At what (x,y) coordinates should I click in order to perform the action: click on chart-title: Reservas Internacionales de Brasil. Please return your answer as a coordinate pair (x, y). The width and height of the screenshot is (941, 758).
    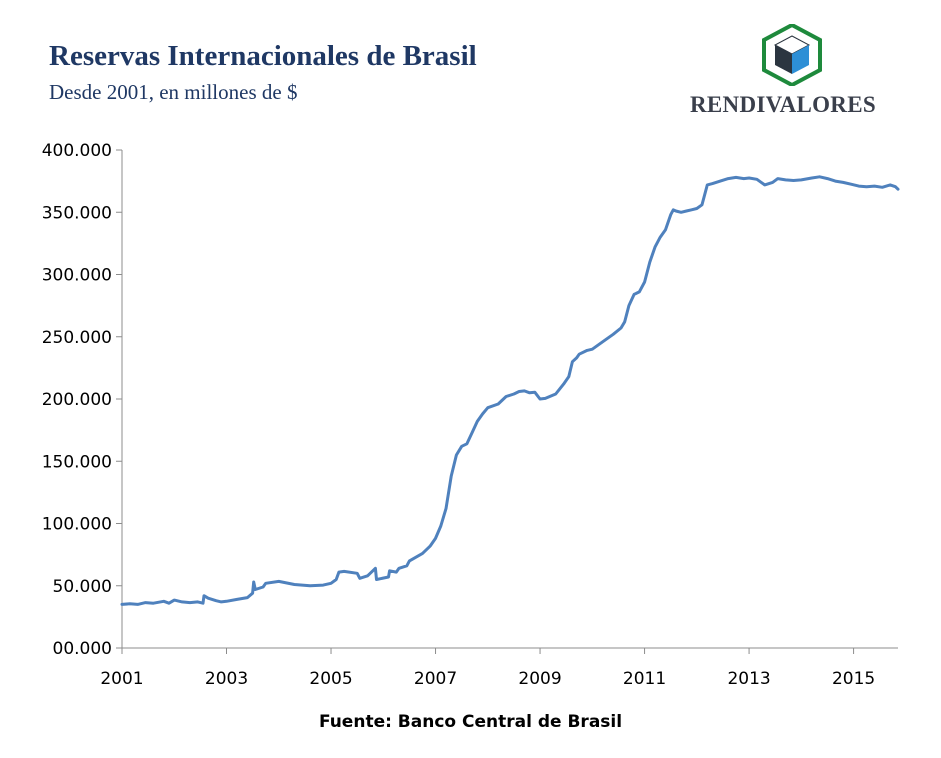
    Looking at the image, I should click on (263, 56).